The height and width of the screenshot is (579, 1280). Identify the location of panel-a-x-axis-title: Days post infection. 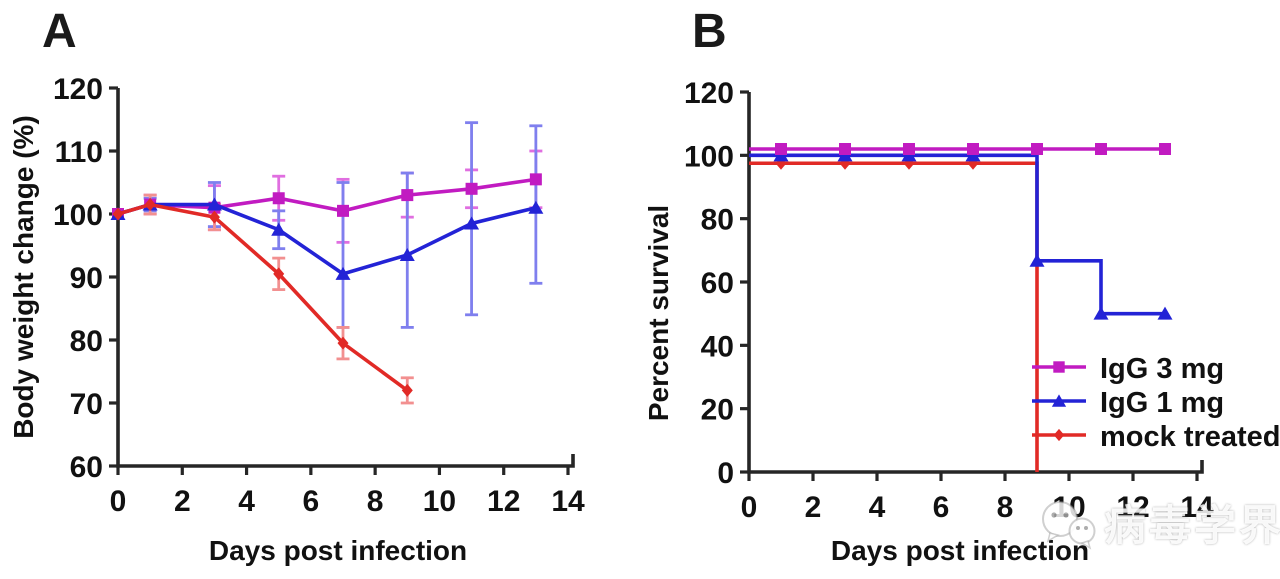
(338, 550).